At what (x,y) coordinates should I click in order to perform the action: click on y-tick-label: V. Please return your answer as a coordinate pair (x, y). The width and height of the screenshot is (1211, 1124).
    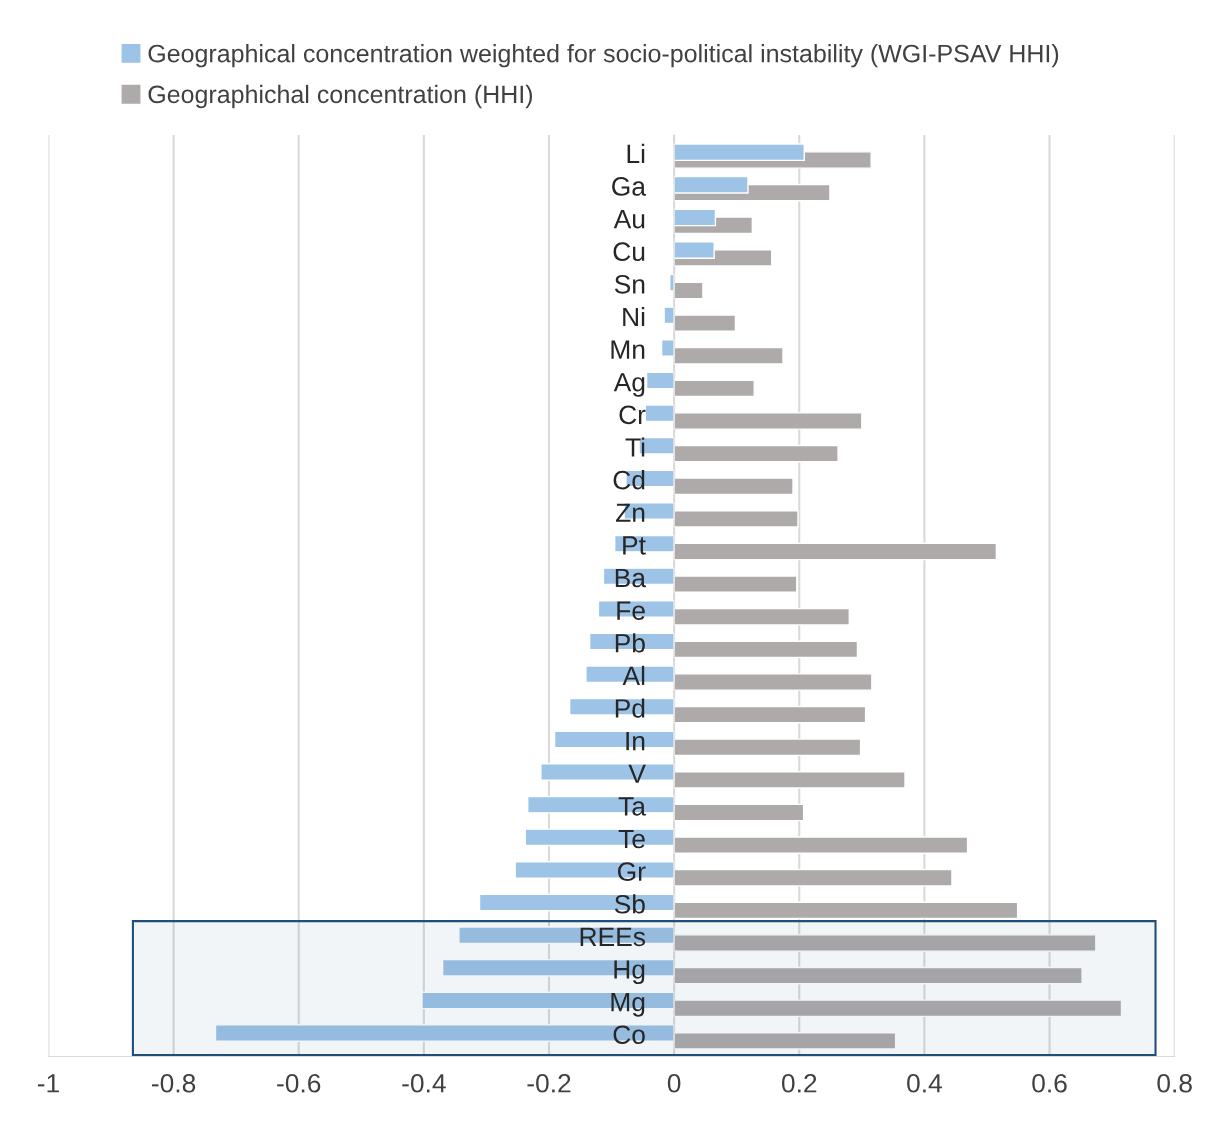
    Looking at the image, I should click on (637, 773).